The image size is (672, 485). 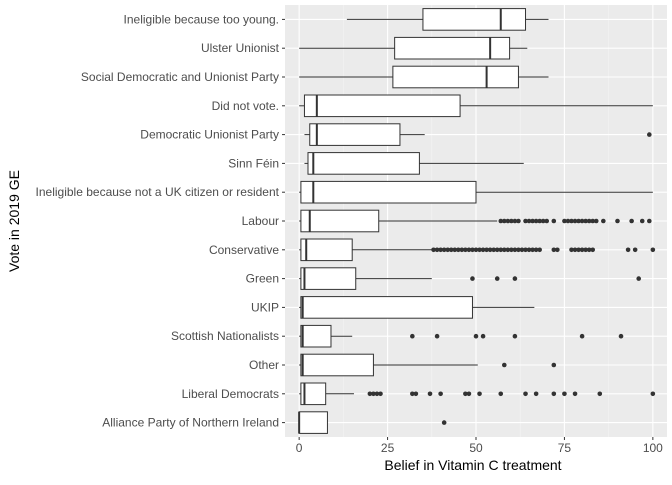 I want to click on y-tick-label: UKIP, so click(x=265, y=307).